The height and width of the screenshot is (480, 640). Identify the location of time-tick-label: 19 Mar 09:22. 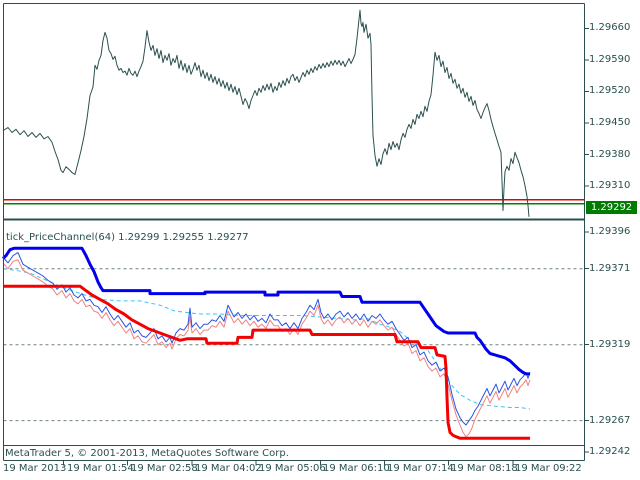
(548, 468).